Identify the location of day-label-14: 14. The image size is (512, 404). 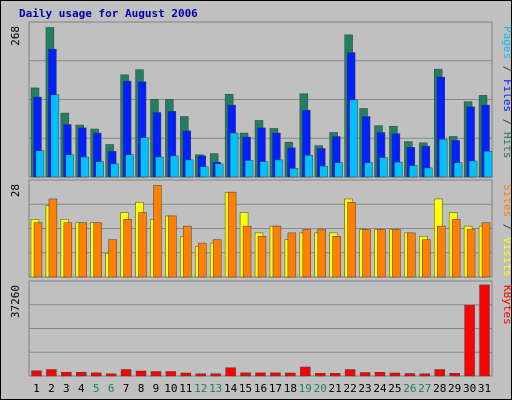
(231, 388).